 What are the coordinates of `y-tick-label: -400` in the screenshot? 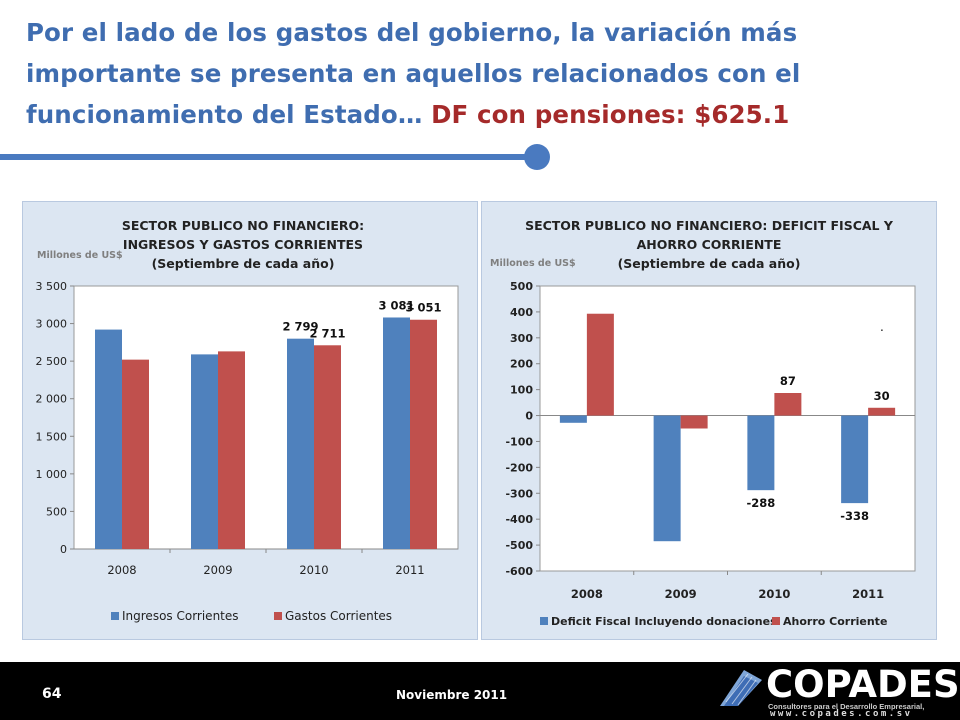 It's located at (519, 519).